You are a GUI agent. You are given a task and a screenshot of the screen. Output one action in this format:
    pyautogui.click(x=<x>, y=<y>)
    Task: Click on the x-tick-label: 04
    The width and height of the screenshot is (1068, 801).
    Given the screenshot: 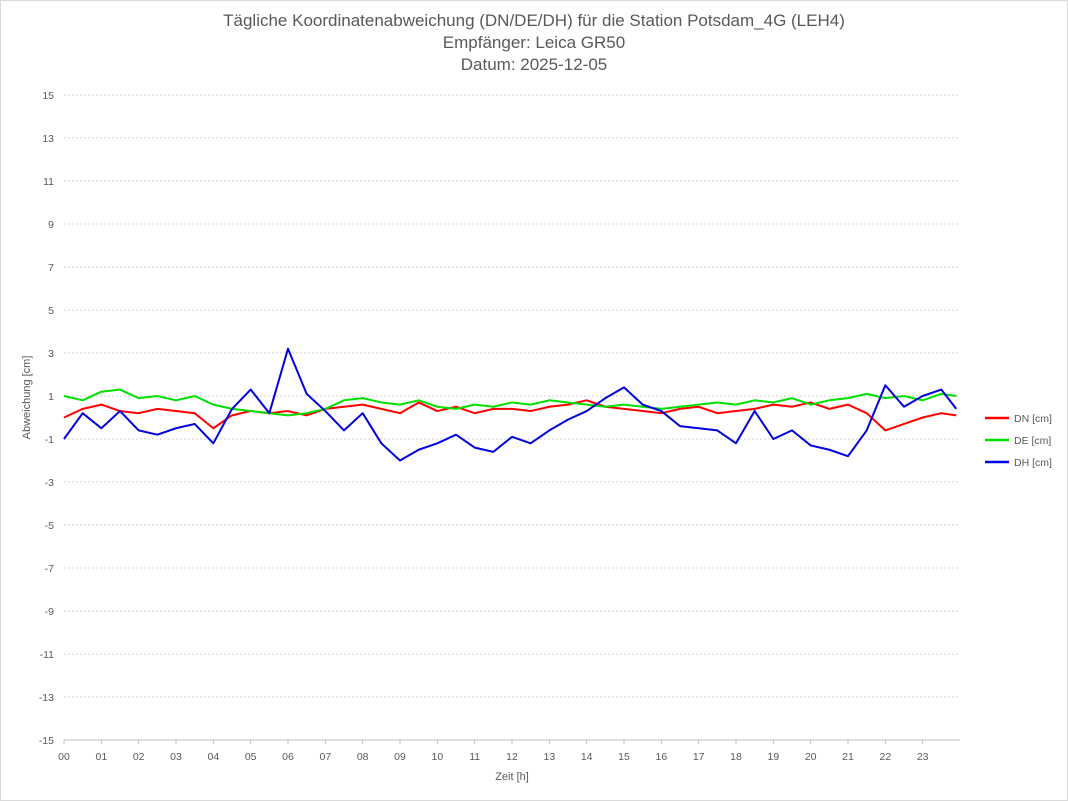 What is the action you would take?
    pyautogui.click(x=213, y=757)
    